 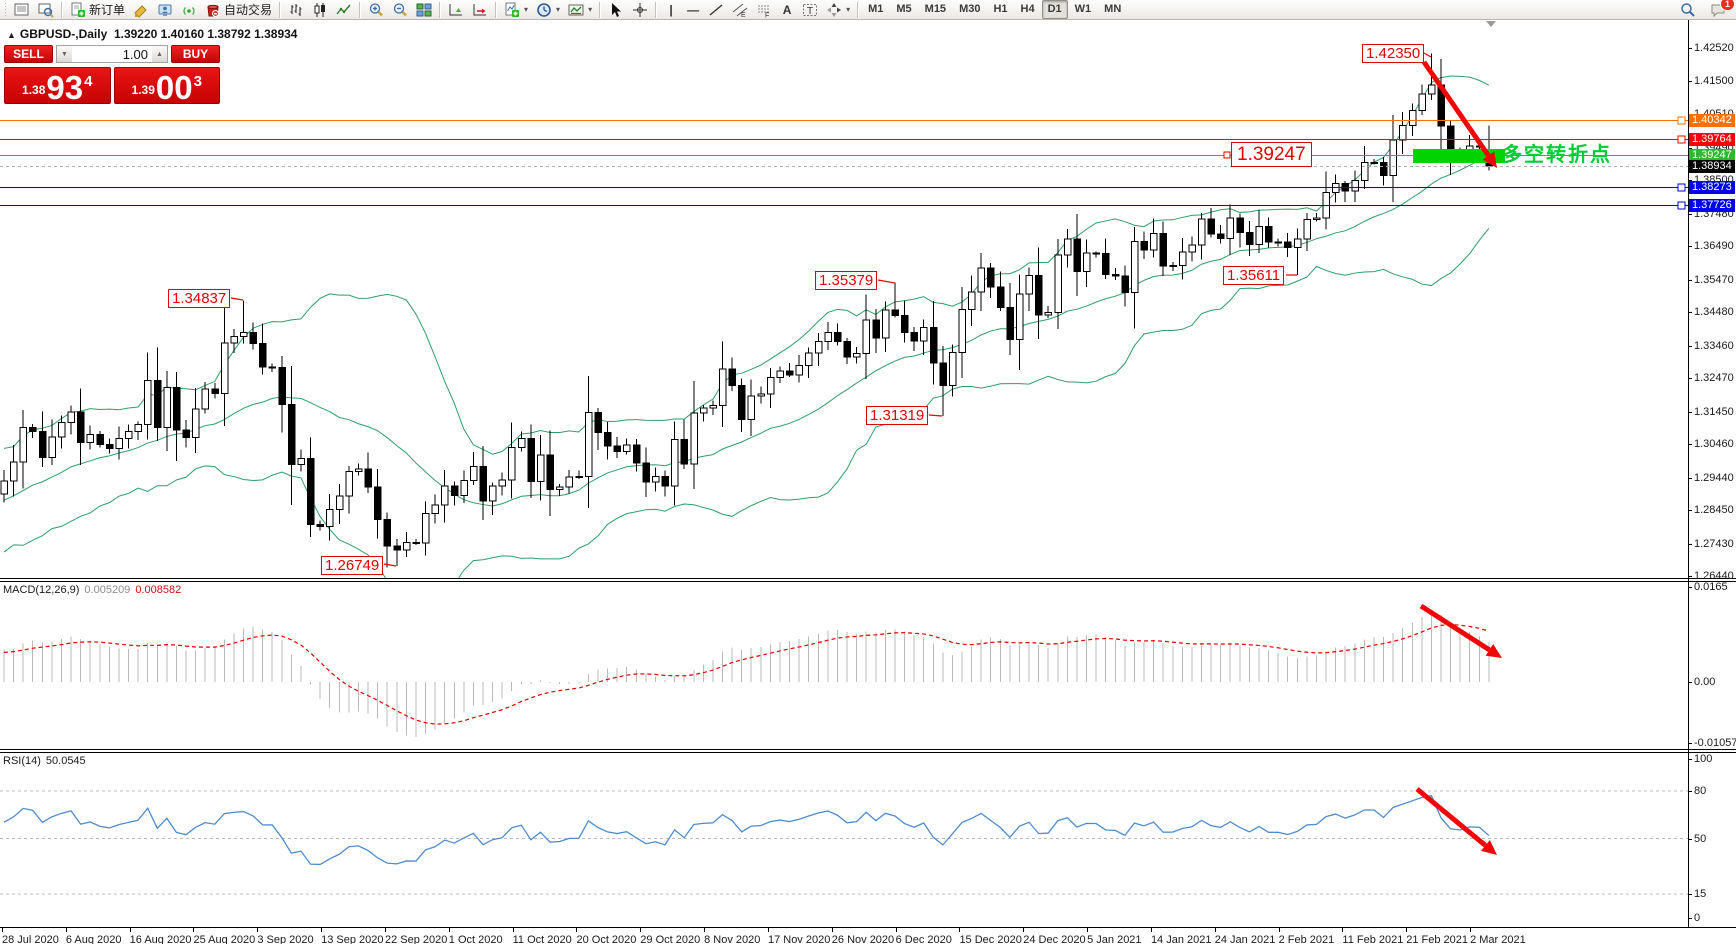 What do you see at coordinates (1254, 275) in the screenshot?
I see `price-callout-label: 1.35611` at bounding box center [1254, 275].